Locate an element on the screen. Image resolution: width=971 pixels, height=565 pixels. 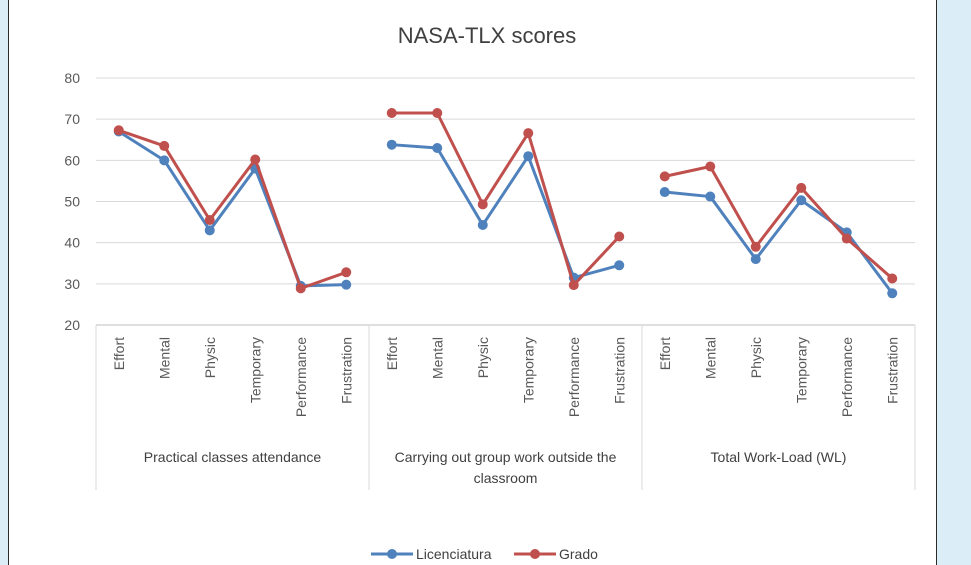
legend-label: Licenciatura is located at coordinates (454, 554).